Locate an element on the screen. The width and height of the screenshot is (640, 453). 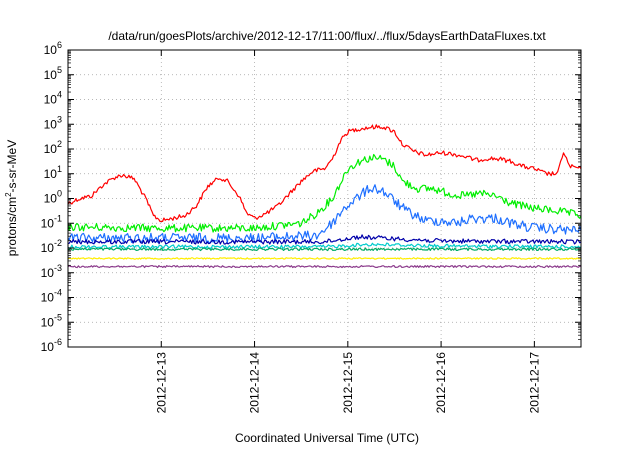
y-tick-exponent: 5 is located at coordinates (59, 70).